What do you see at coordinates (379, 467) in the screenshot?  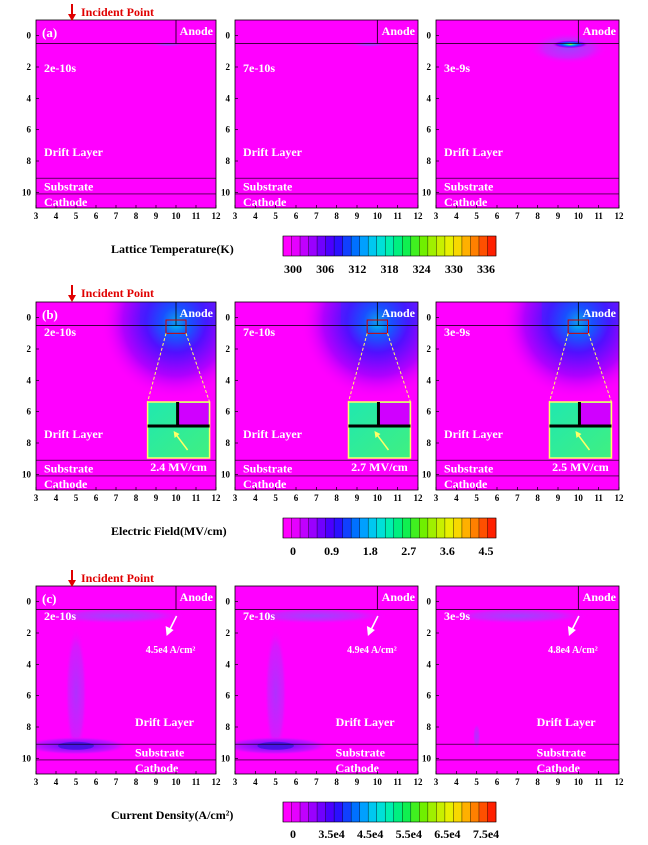 I see `peak-field-label: 2.7 MV/cm` at bounding box center [379, 467].